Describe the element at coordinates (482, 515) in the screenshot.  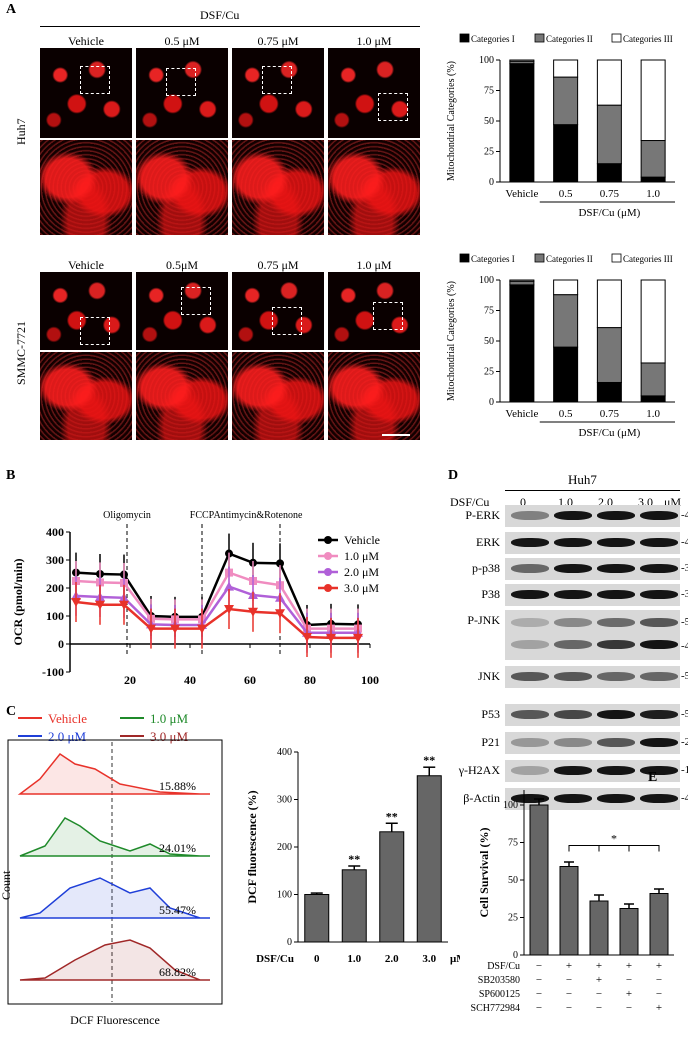
I see `blot-label: P-ERK` at that location.